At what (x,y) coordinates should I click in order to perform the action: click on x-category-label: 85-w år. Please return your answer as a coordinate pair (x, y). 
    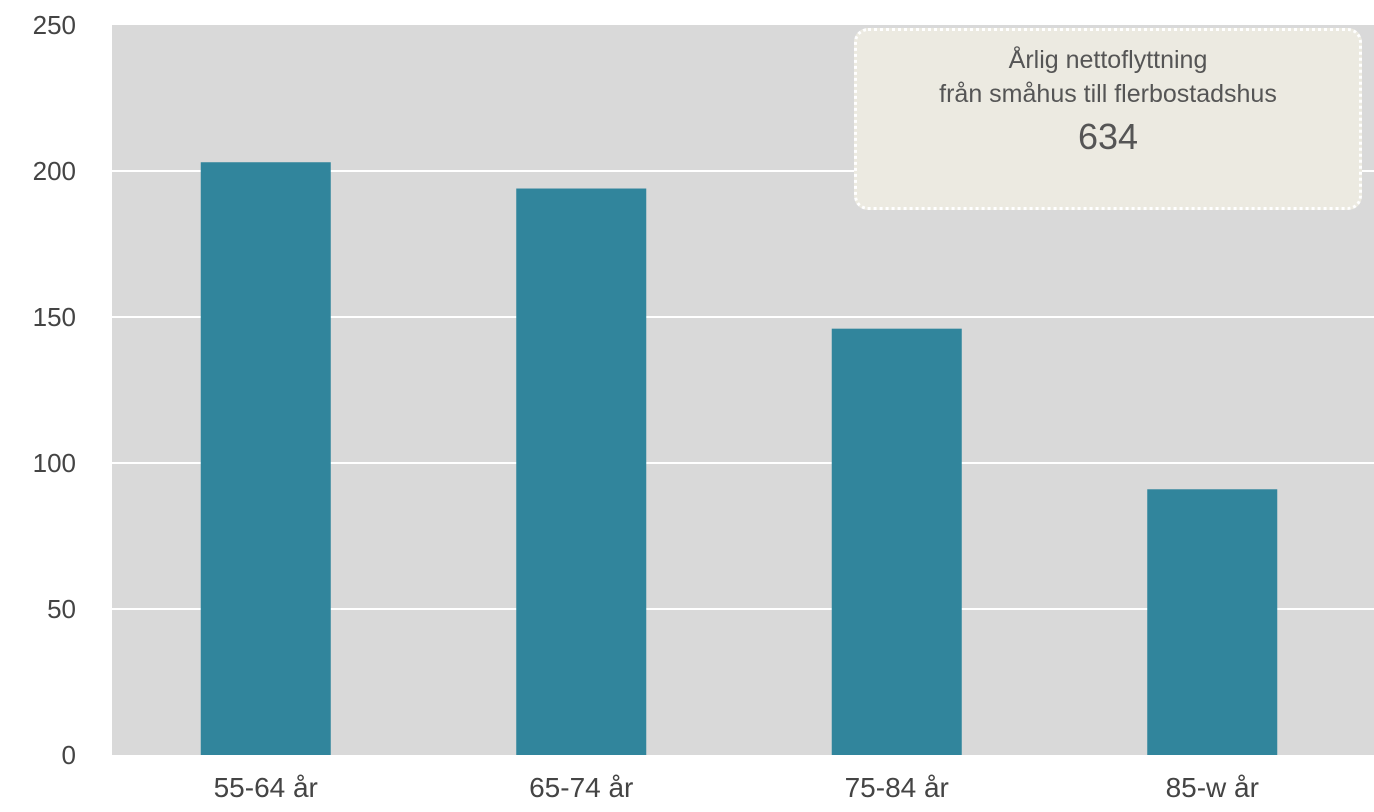
    Looking at the image, I should click on (1212, 787).